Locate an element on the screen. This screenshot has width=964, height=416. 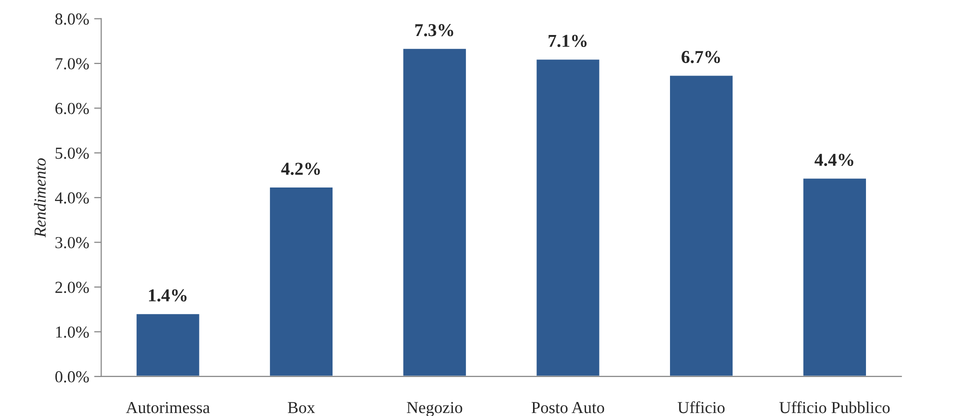
y-tick-label: 6.0% is located at coordinates (72, 108).